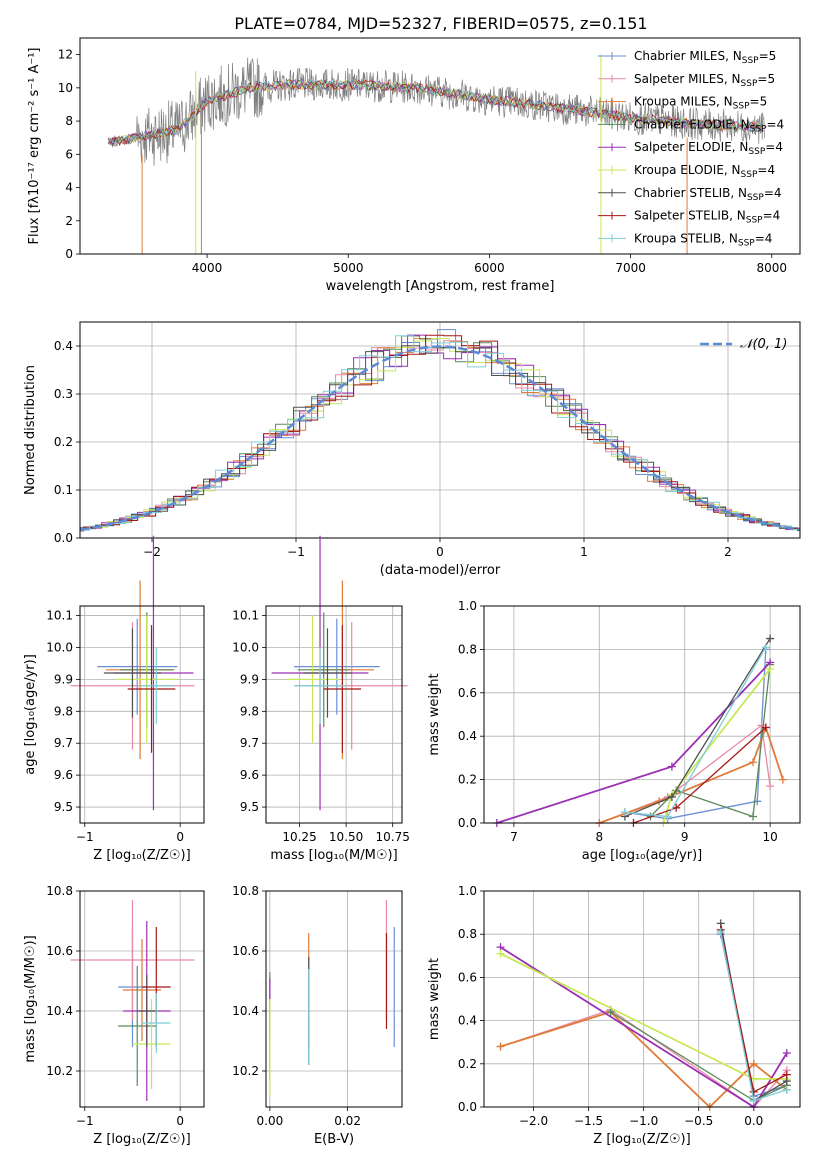 The image size is (819, 1170). What do you see at coordinates (643, 1121) in the screenshot?
I see `x-tick-label: −1.0` at bounding box center [643, 1121].